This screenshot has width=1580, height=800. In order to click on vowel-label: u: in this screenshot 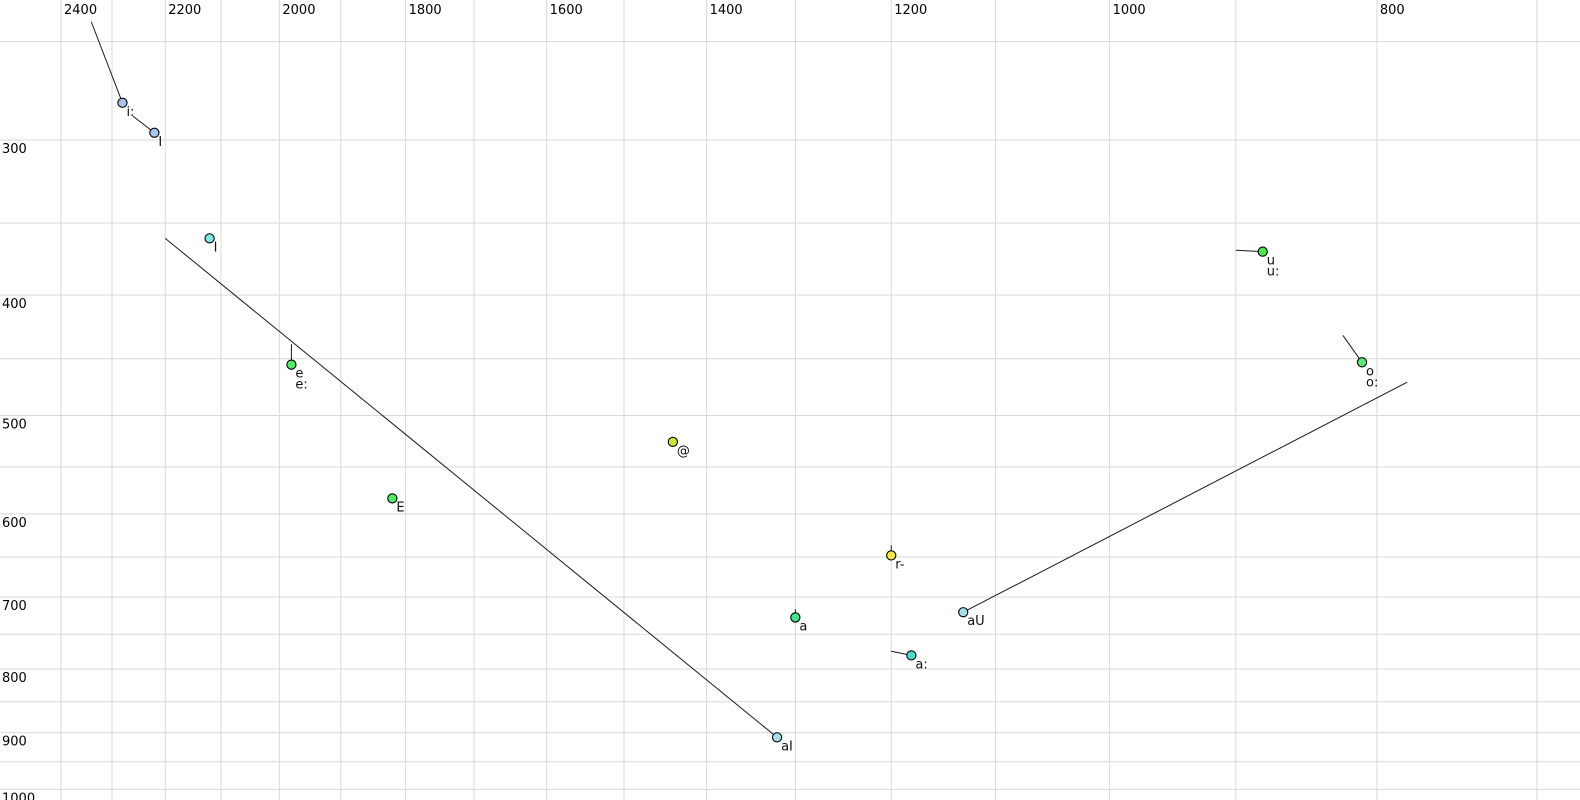, I will do `click(1273, 272)`.